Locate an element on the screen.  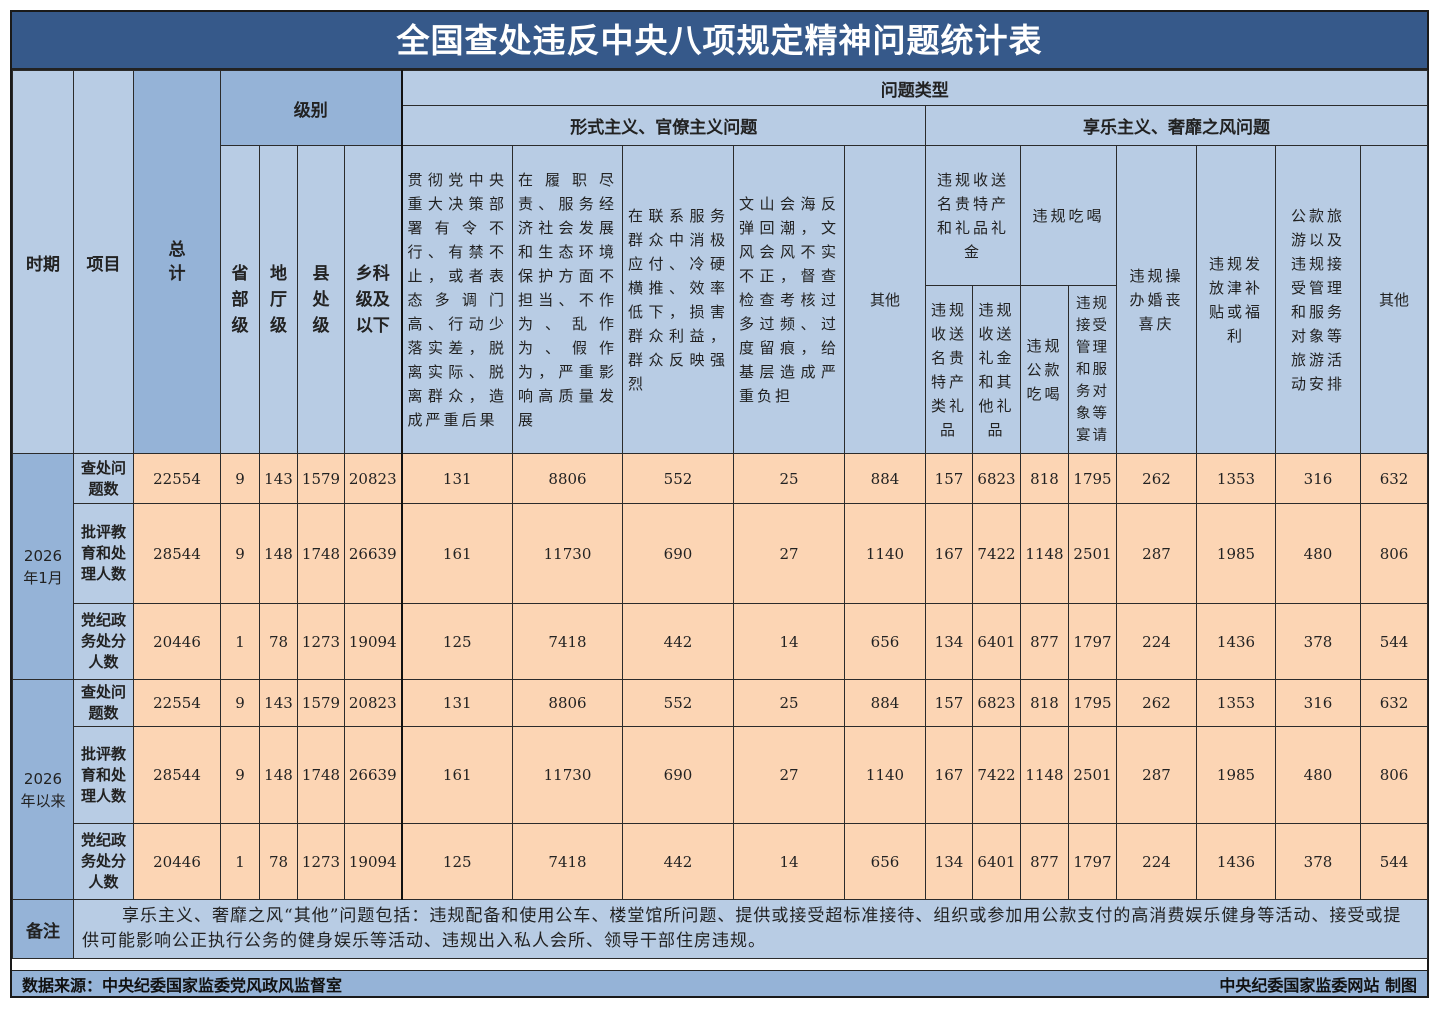
value-cell: 1353 is located at coordinates (1236, 478).